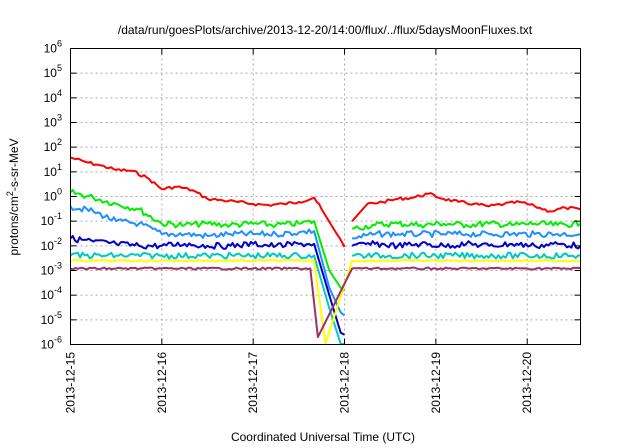  I want to click on x-tick-label: 2013-12-19, so click(436, 383).